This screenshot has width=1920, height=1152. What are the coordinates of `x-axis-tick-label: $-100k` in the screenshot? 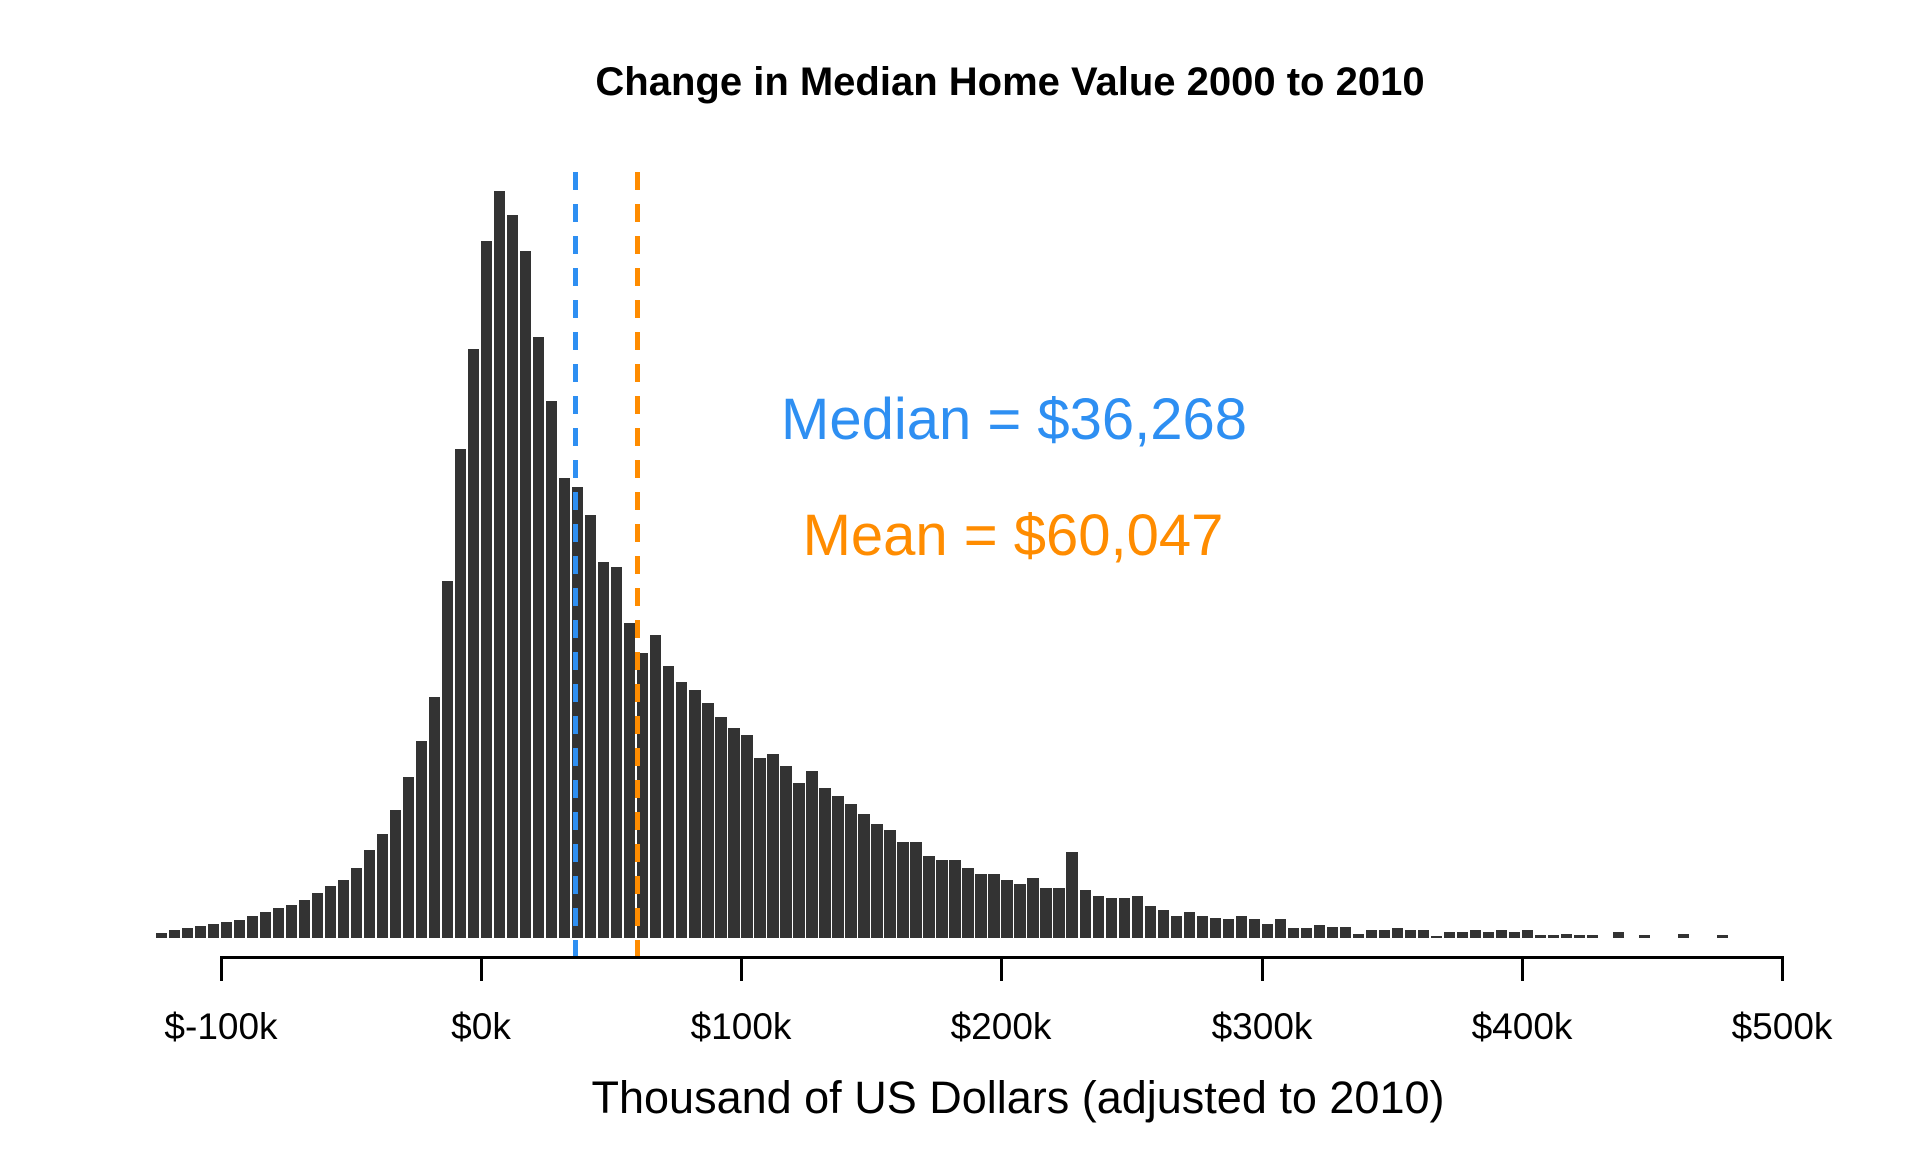 It's located at (221, 1026).